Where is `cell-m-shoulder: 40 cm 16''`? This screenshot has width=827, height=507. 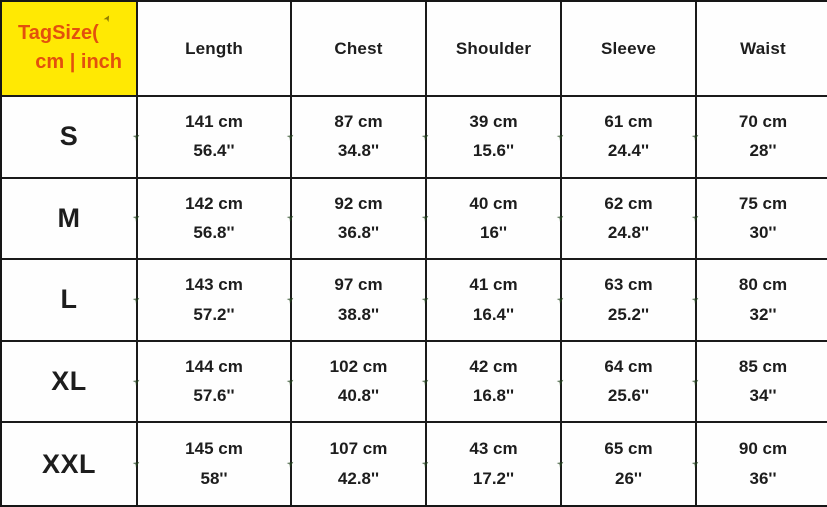
cell-m-shoulder: 40 cm 16'' is located at coordinates (494, 219).